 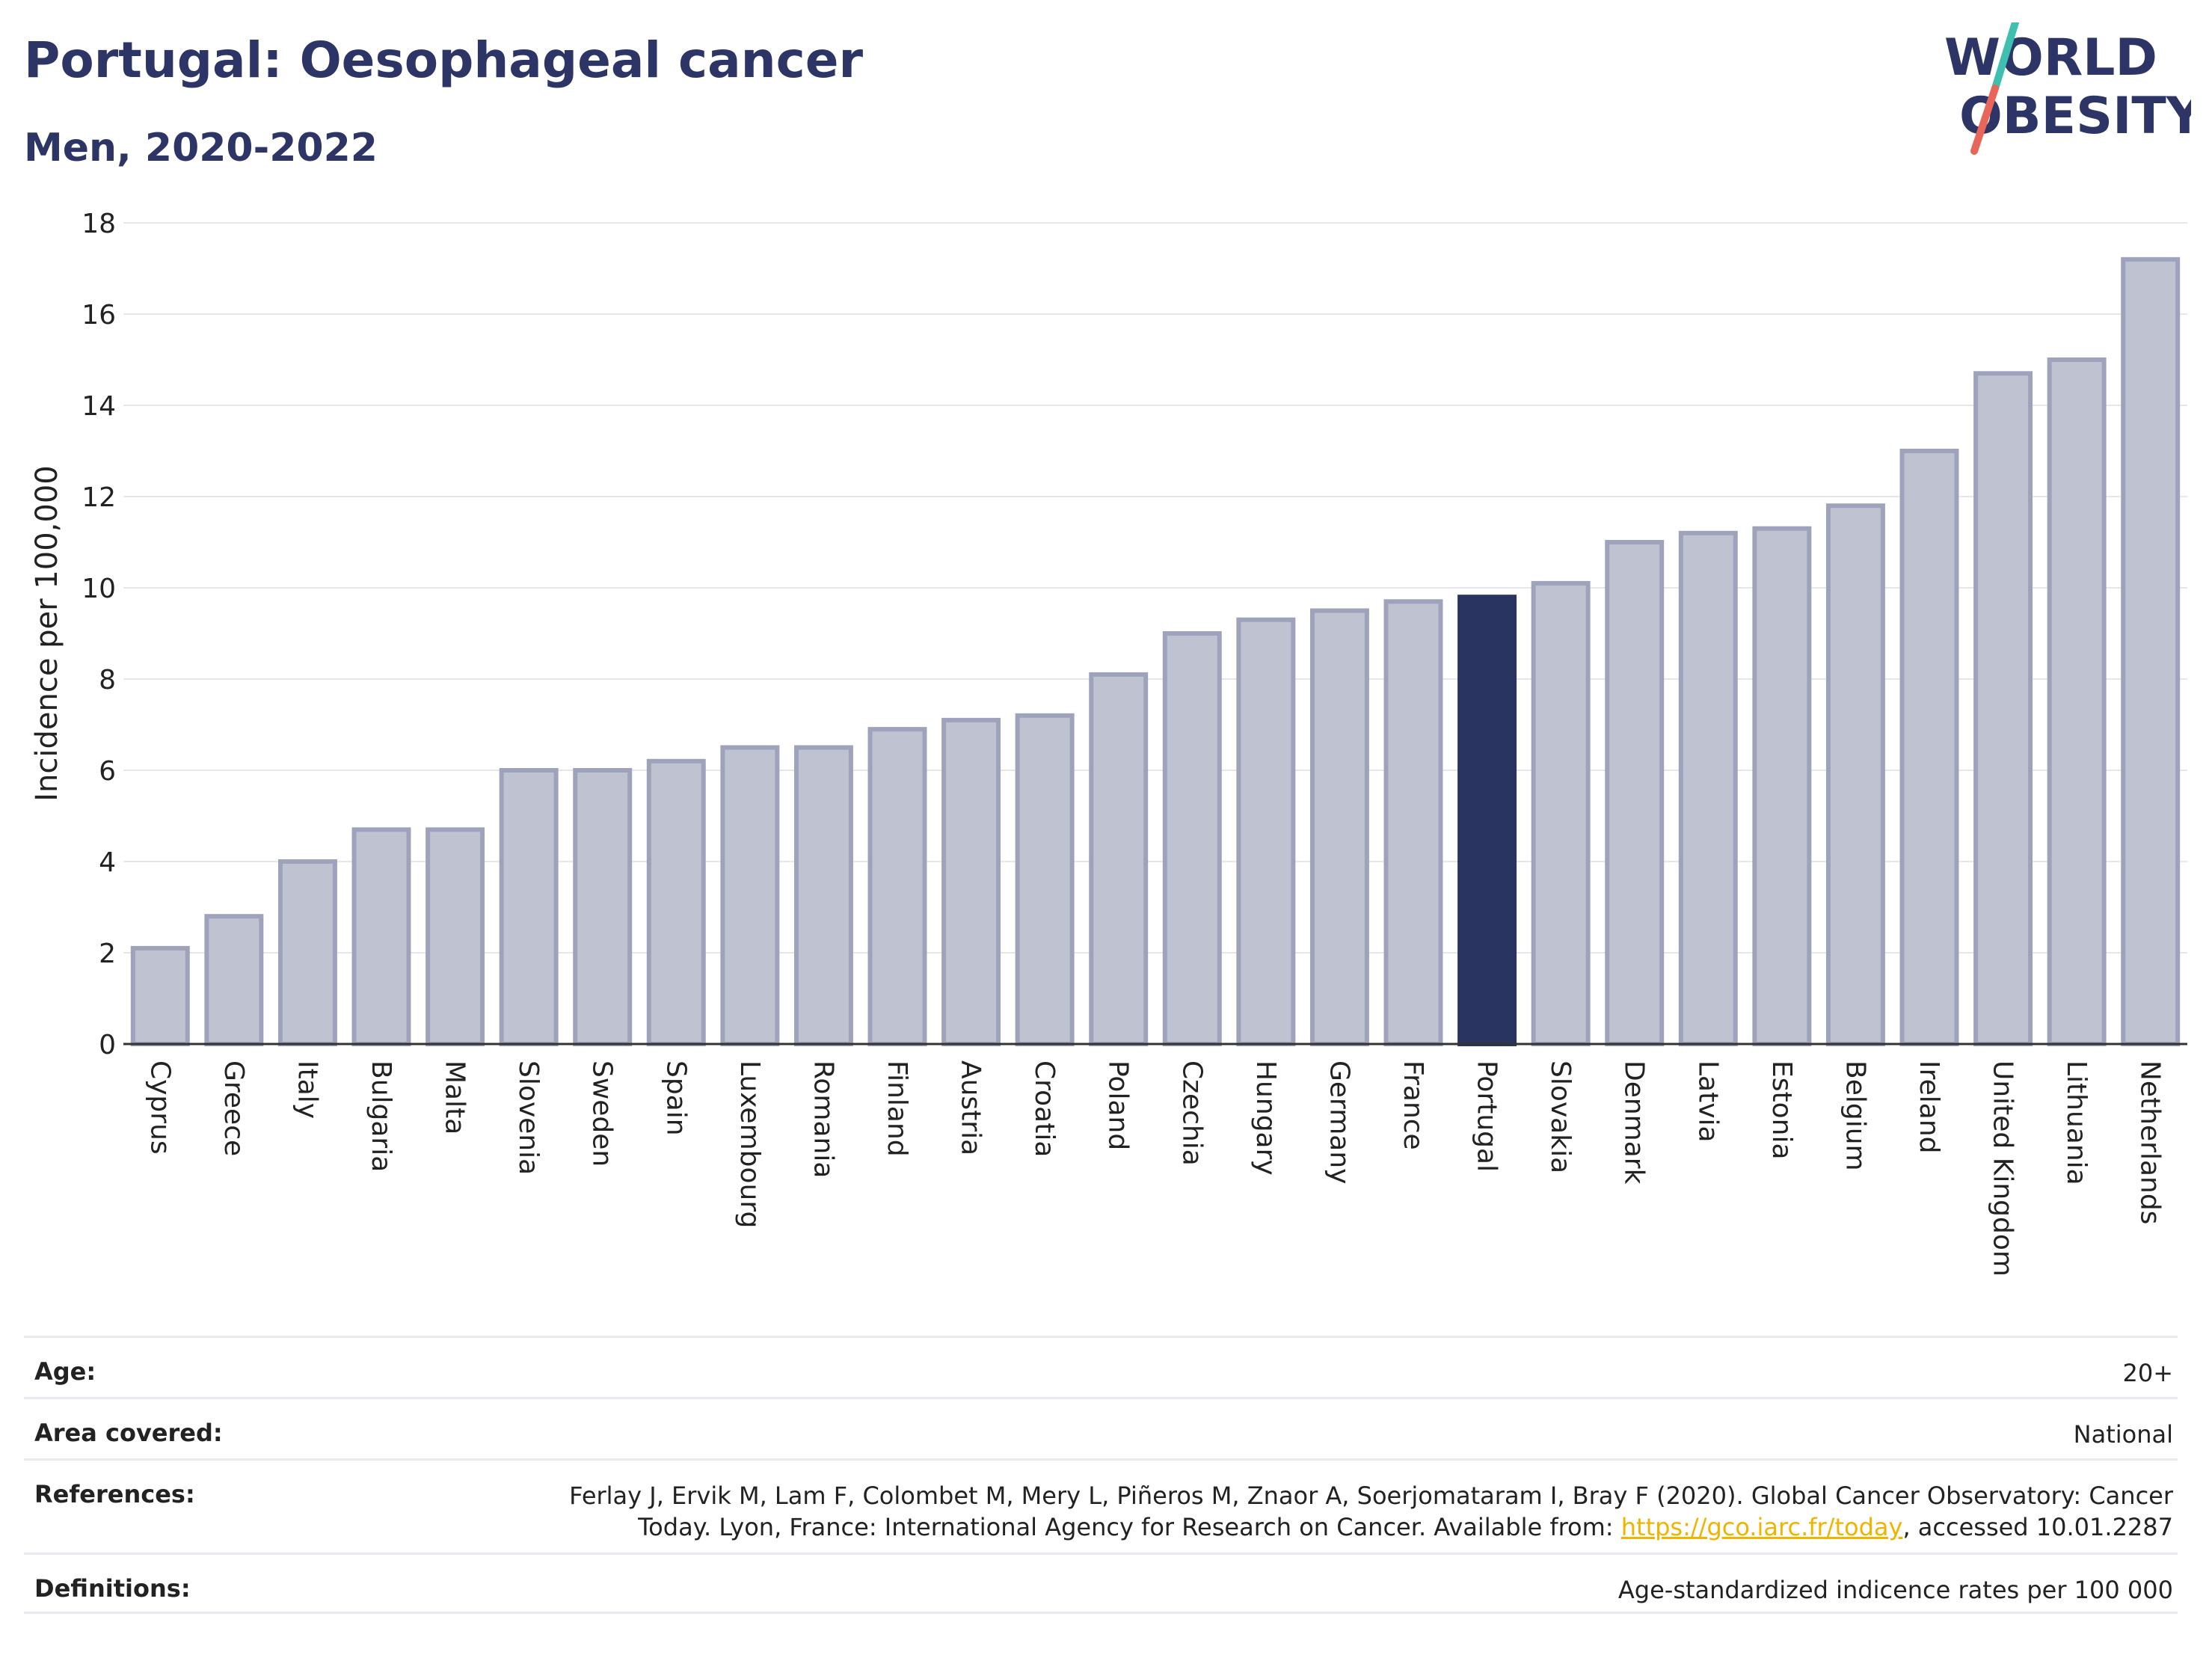 What do you see at coordinates (65, 1371) in the screenshot?
I see `age-label: Age:` at bounding box center [65, 1371].